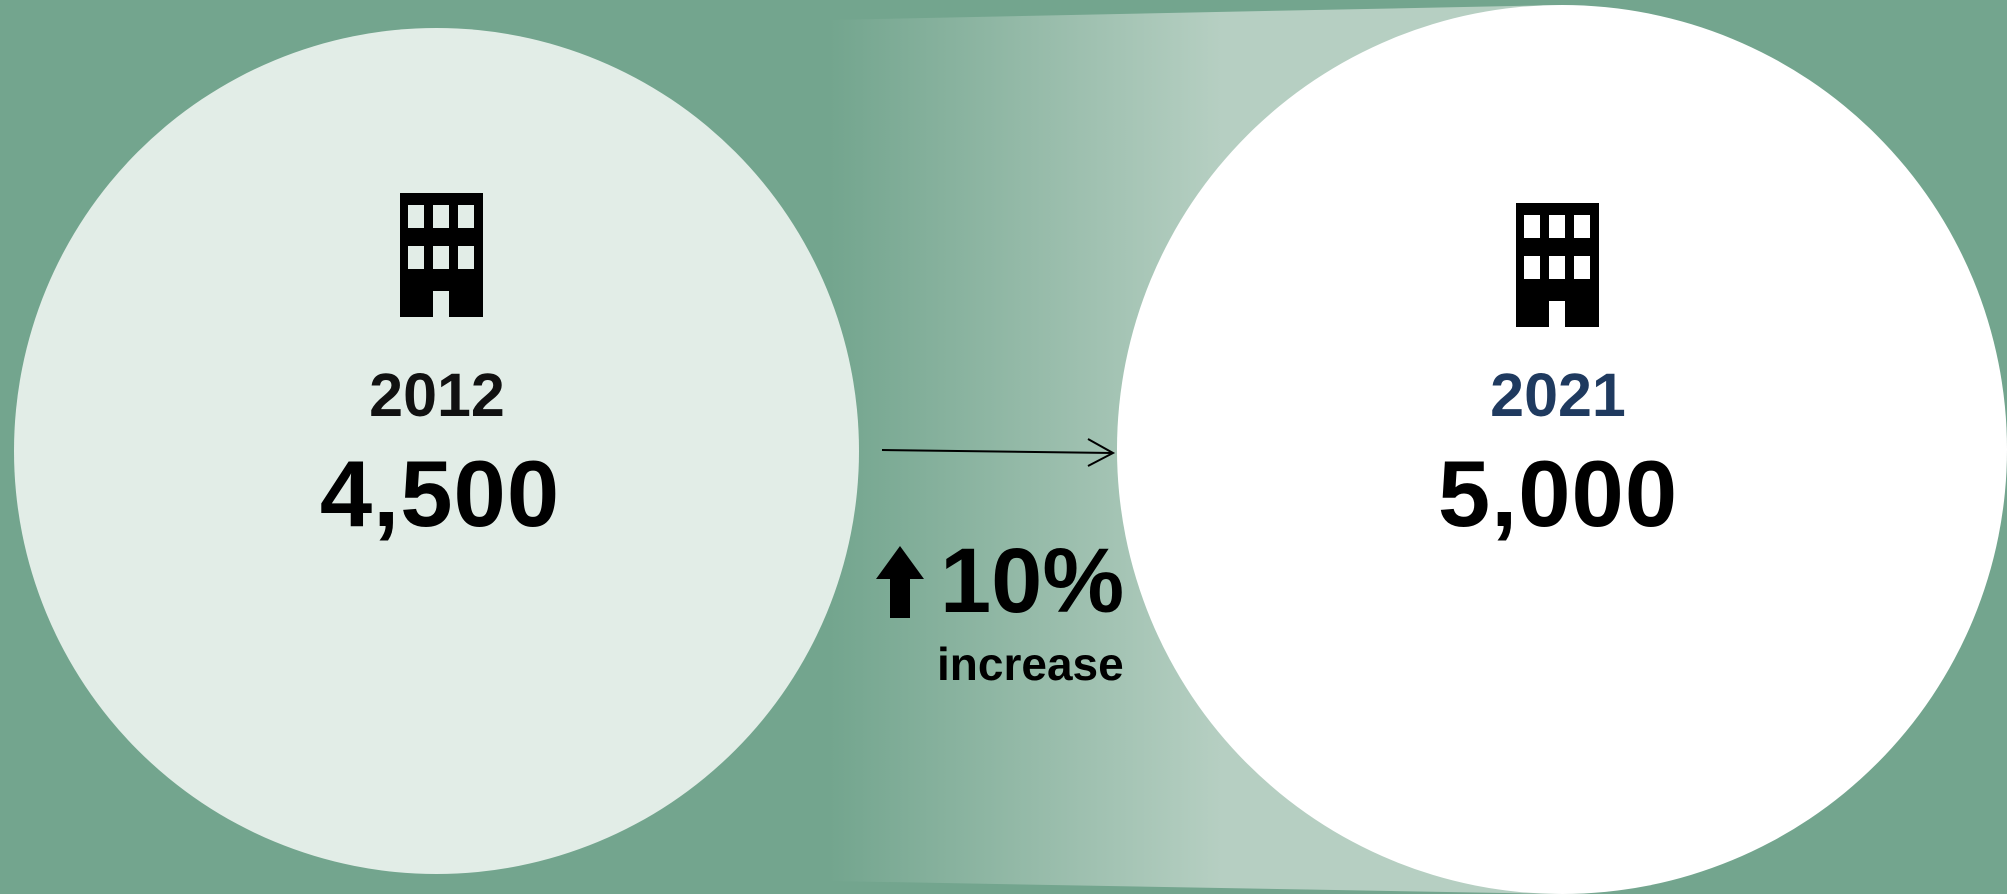 The height and width of the screenshot is (894, 2007). Describe the element at coordinates (1030, 664) in the screenshot. I see `increase-label: increase` at that location.